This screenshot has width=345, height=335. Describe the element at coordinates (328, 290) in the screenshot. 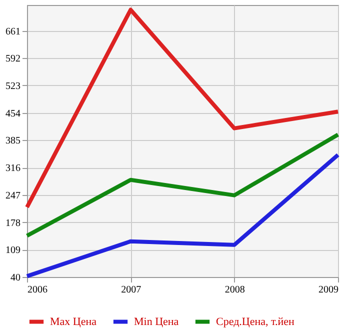

I see `x-tick-label: 2009` at that location.